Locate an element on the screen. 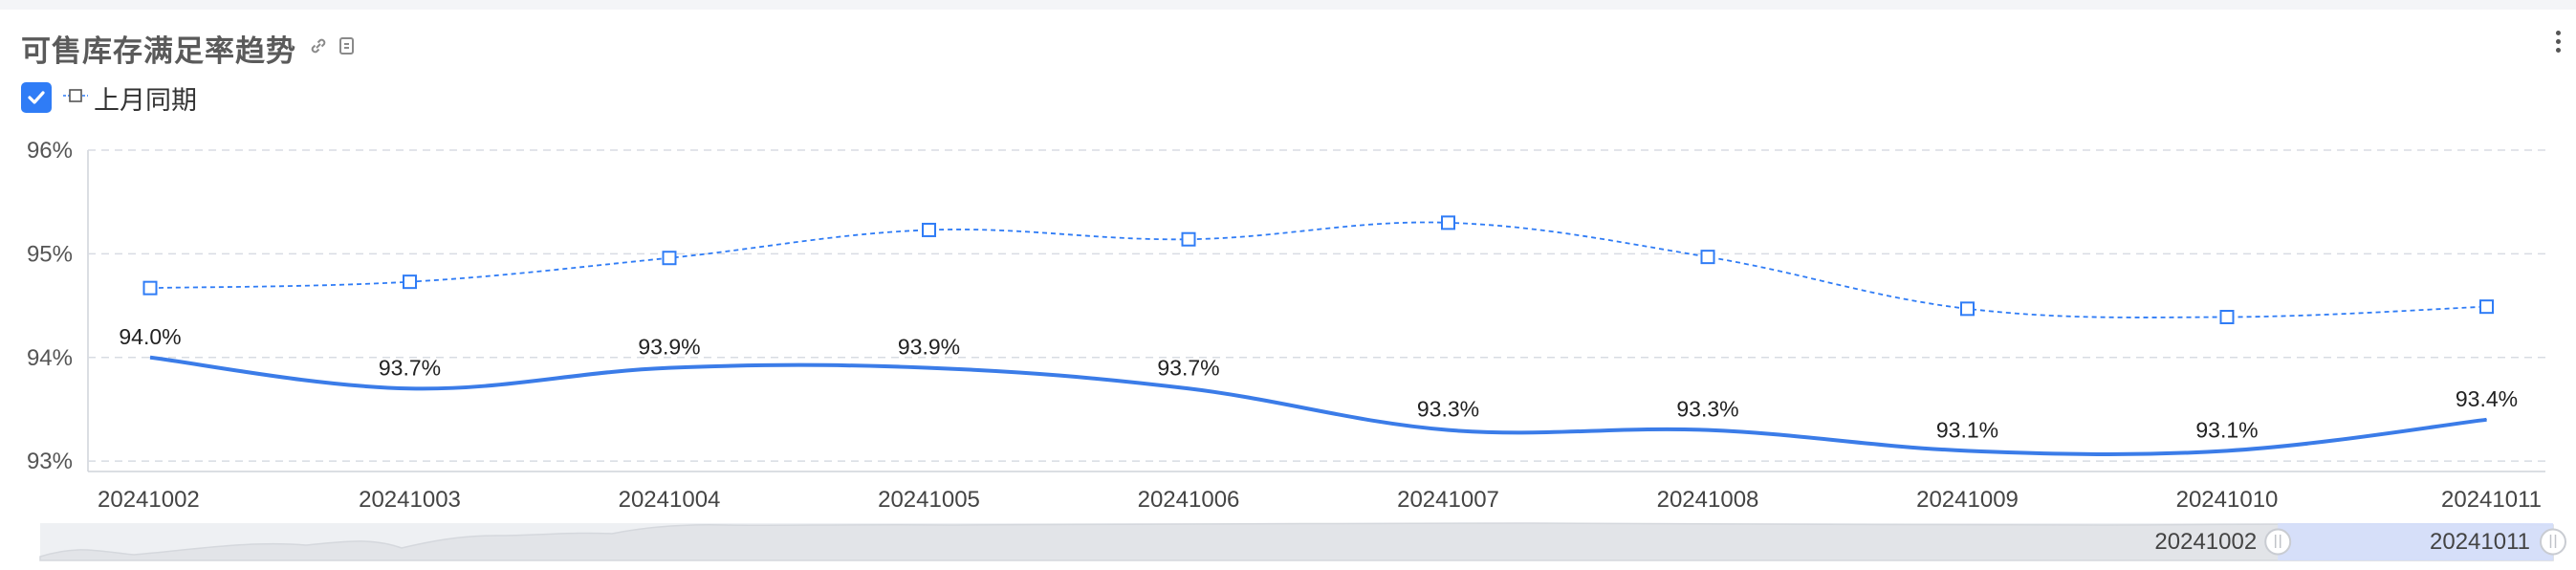 Image resolution: width=2576 pixels, height=570 pixels. x-tick-label: 20241007 is located at coordinates (1448, 500).